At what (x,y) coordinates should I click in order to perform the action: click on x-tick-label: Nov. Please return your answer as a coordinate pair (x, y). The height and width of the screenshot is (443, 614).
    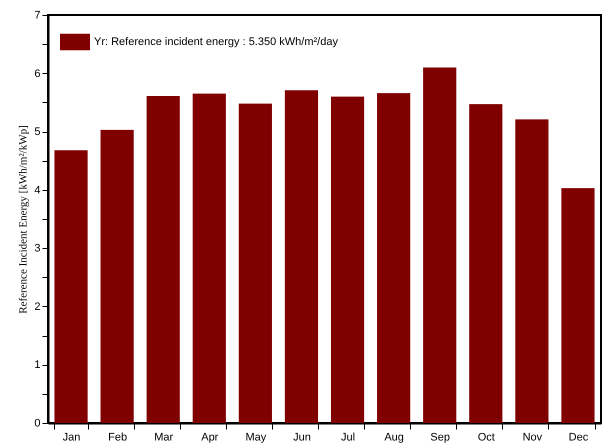
    Looking at the image, I should click on (532, 437).